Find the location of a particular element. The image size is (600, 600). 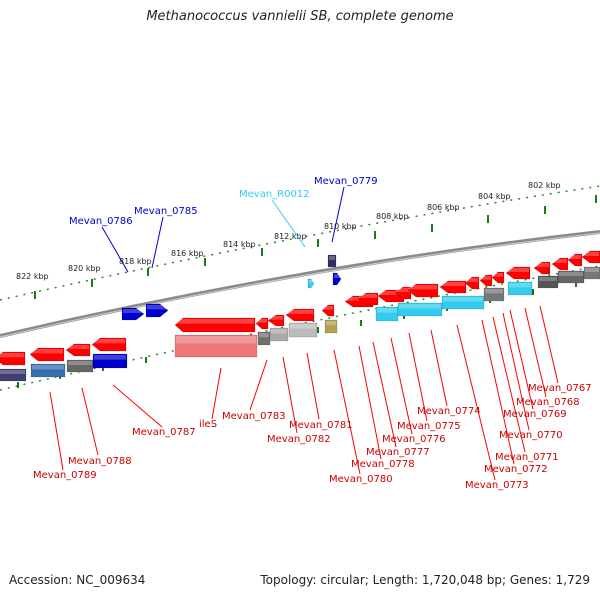

gene-label: Mevan_0775 is located at coordinates (429, 426).